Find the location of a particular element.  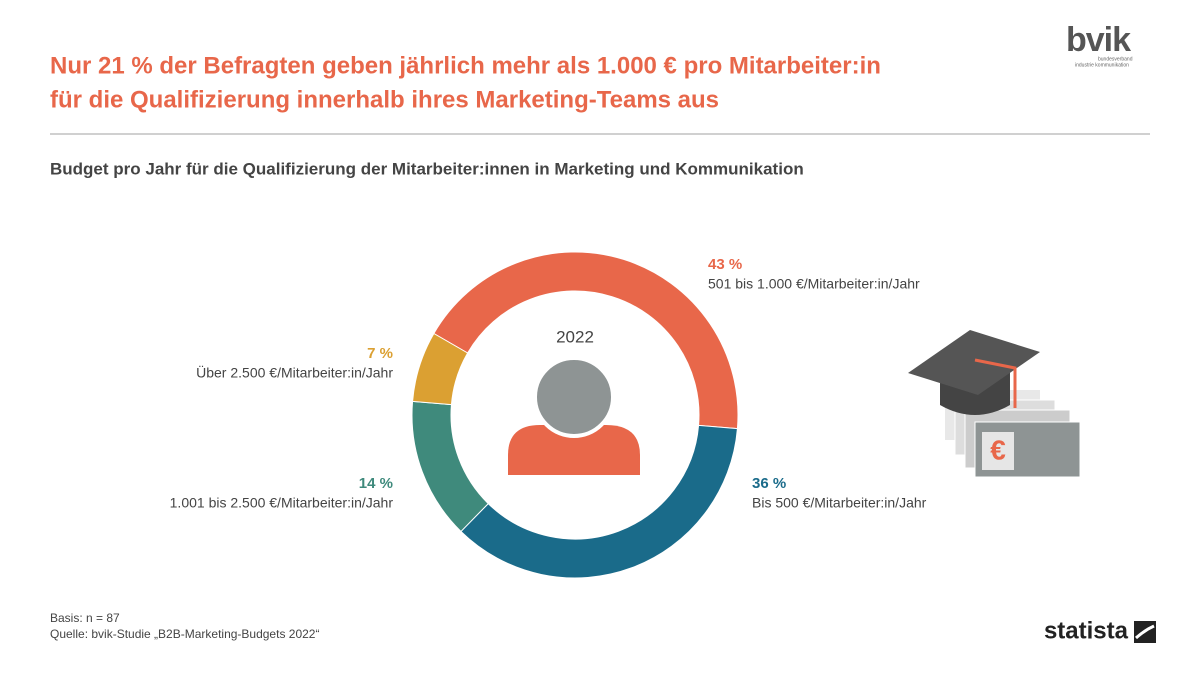

value-label: 36 % is located at coordinates (769, 483).